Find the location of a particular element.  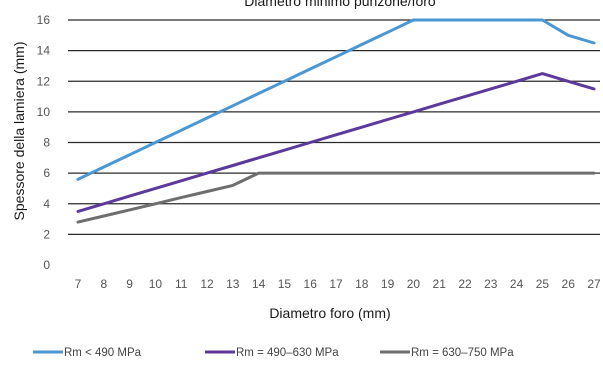

legend-label: Rm < 490 MPa is located at coordinates (103, 353).